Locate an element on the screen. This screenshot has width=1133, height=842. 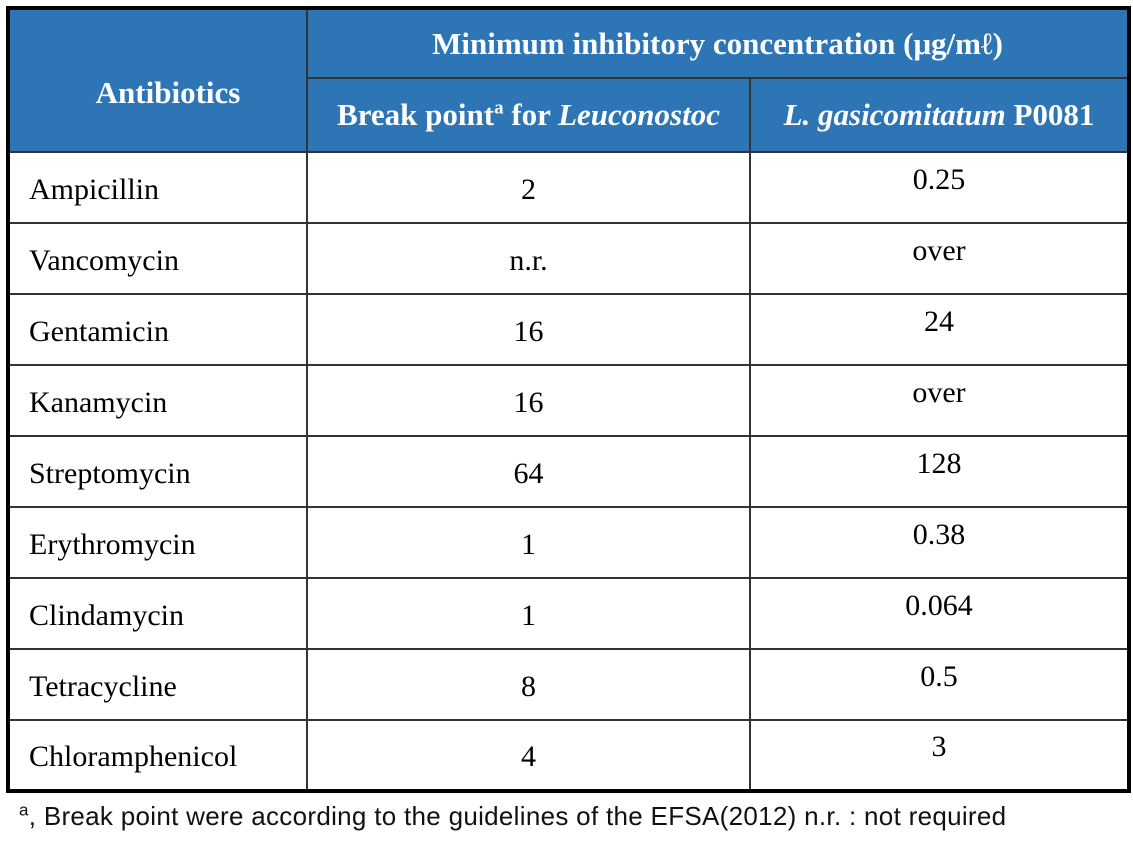
antibiotic-cell-label: Gentamicin is located at coordinates (99, 331).